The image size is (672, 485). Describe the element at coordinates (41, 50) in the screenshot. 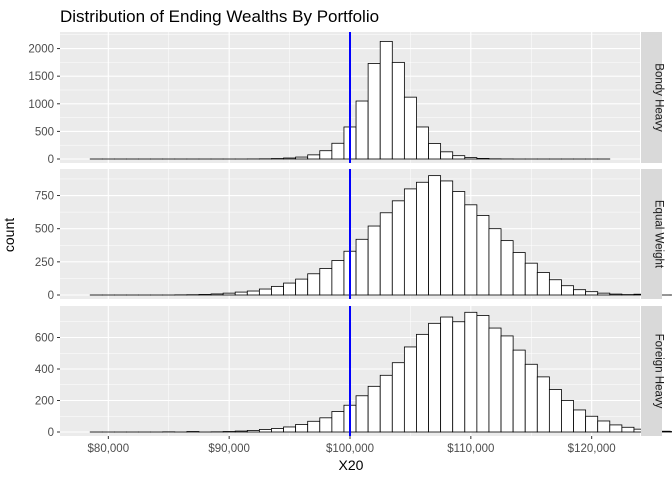

I see `y-tick-label: 2000` at that location.